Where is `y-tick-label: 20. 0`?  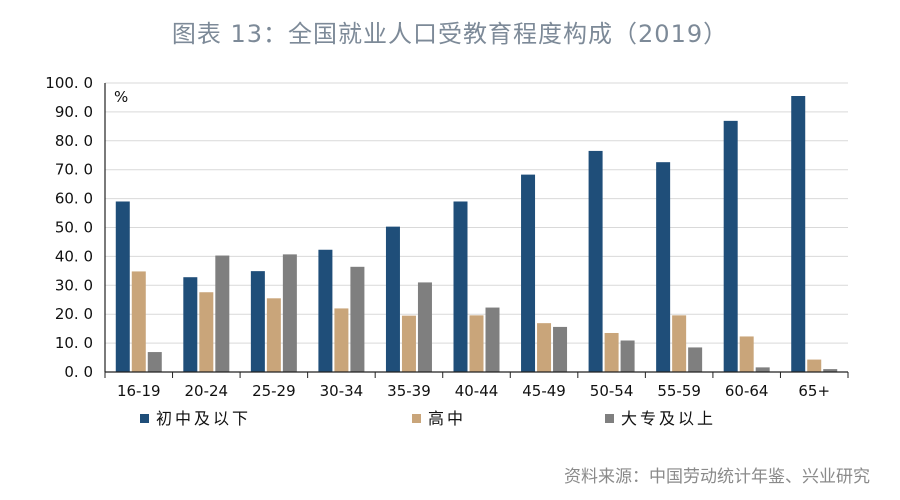
y-tick-label: 20. 0 is located at coordinates (74, 314).